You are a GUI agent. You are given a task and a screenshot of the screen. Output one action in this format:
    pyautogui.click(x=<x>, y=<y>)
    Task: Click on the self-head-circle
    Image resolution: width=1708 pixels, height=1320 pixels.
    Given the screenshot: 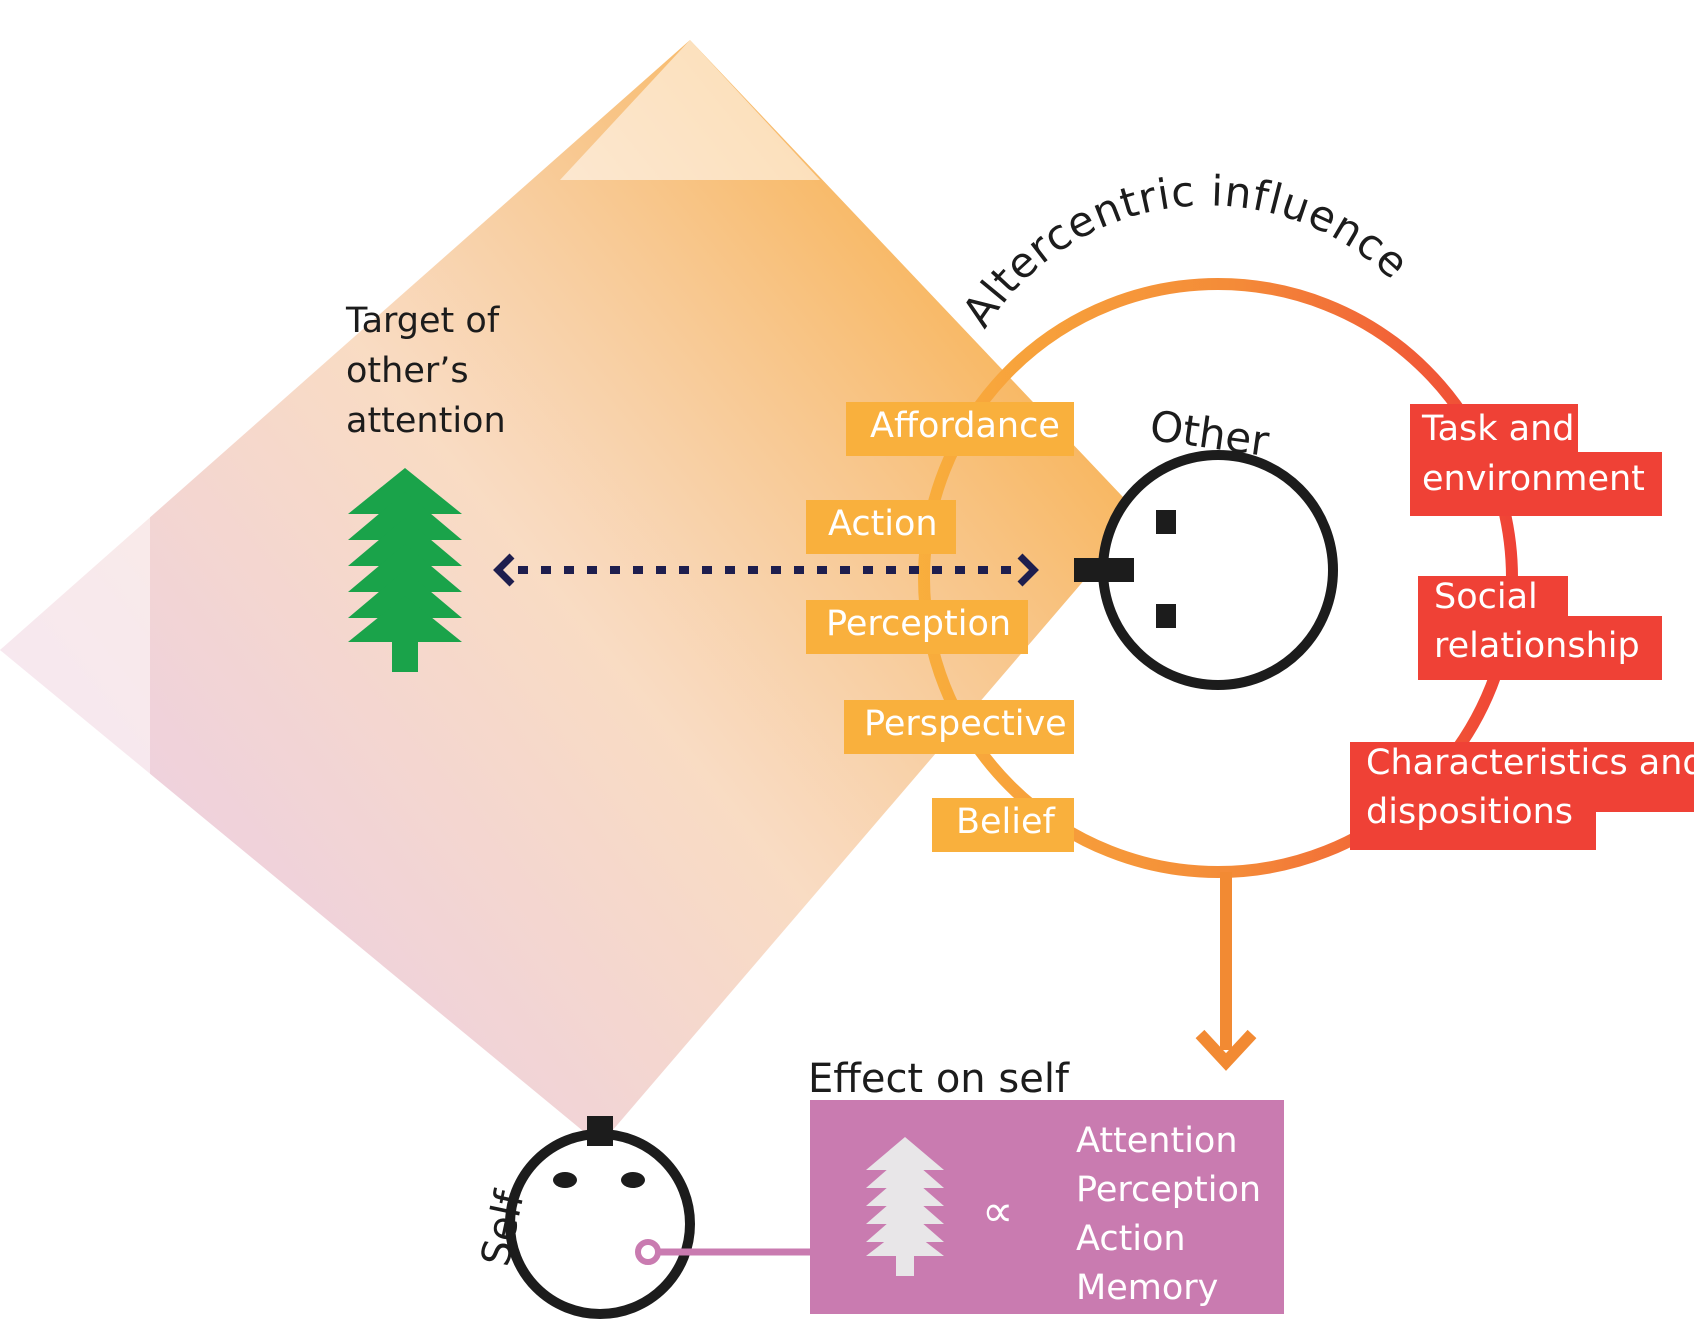 What is the action you would take?
    pyautogui.click(x=600, y=1224)
    